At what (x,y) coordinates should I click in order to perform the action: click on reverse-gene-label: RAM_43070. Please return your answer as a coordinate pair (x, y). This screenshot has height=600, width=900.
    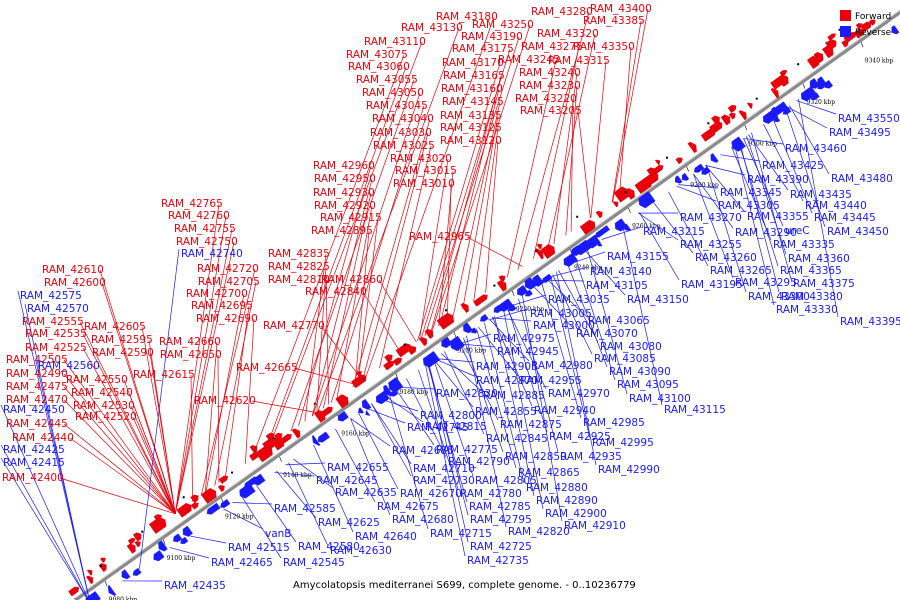
    Looking at the image, I should click on (607, 334).